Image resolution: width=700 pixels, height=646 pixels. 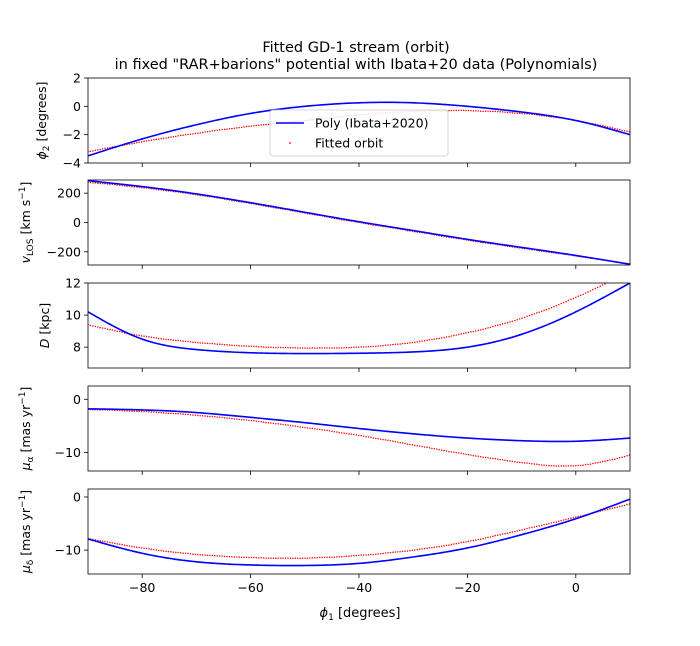 I want to click on chart-title-line1: Fitted GD-1 stream (orbit), so click(x=355, y=48).